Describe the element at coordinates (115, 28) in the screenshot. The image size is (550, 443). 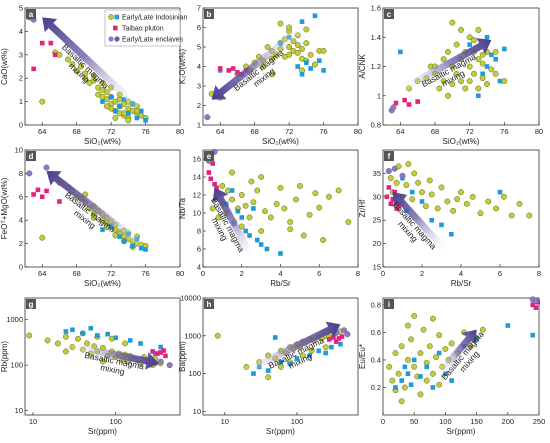
I see `legend-marker-taibao` at that location.